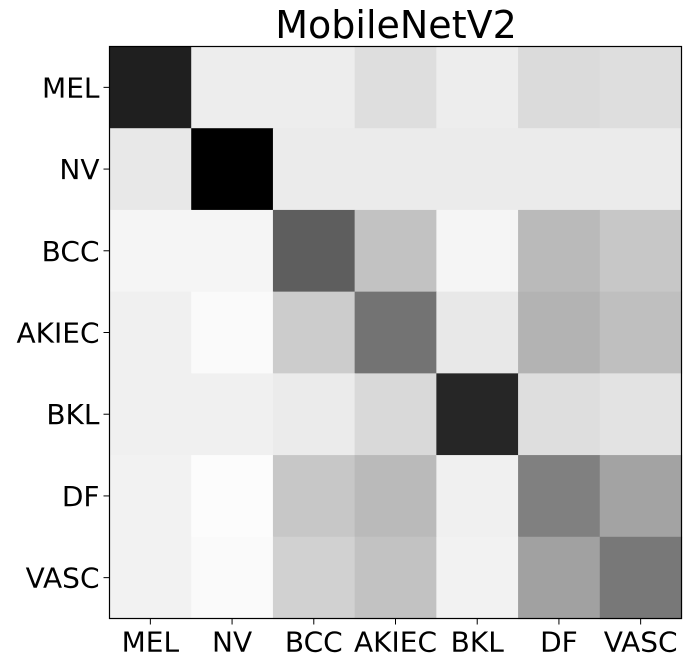 The height and width of the screenshot is (665, 692). Describe the element at coordinates (314, 169) in the screenshot. I see `heatmap-cell-nv-bcc` at that location.